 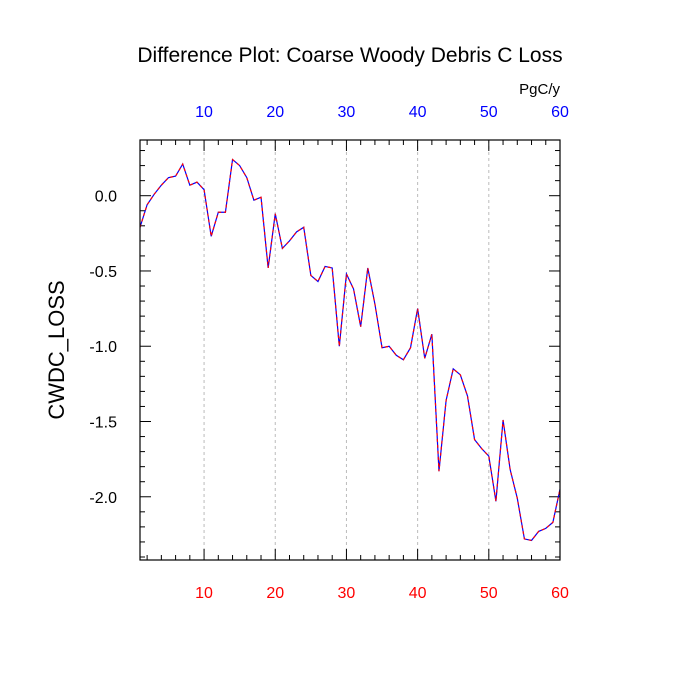 What do you see at coordinates (560, 112) in the screenshot?
I see `x-tick-label-top-60: 60` at bounding box center [560, 112].